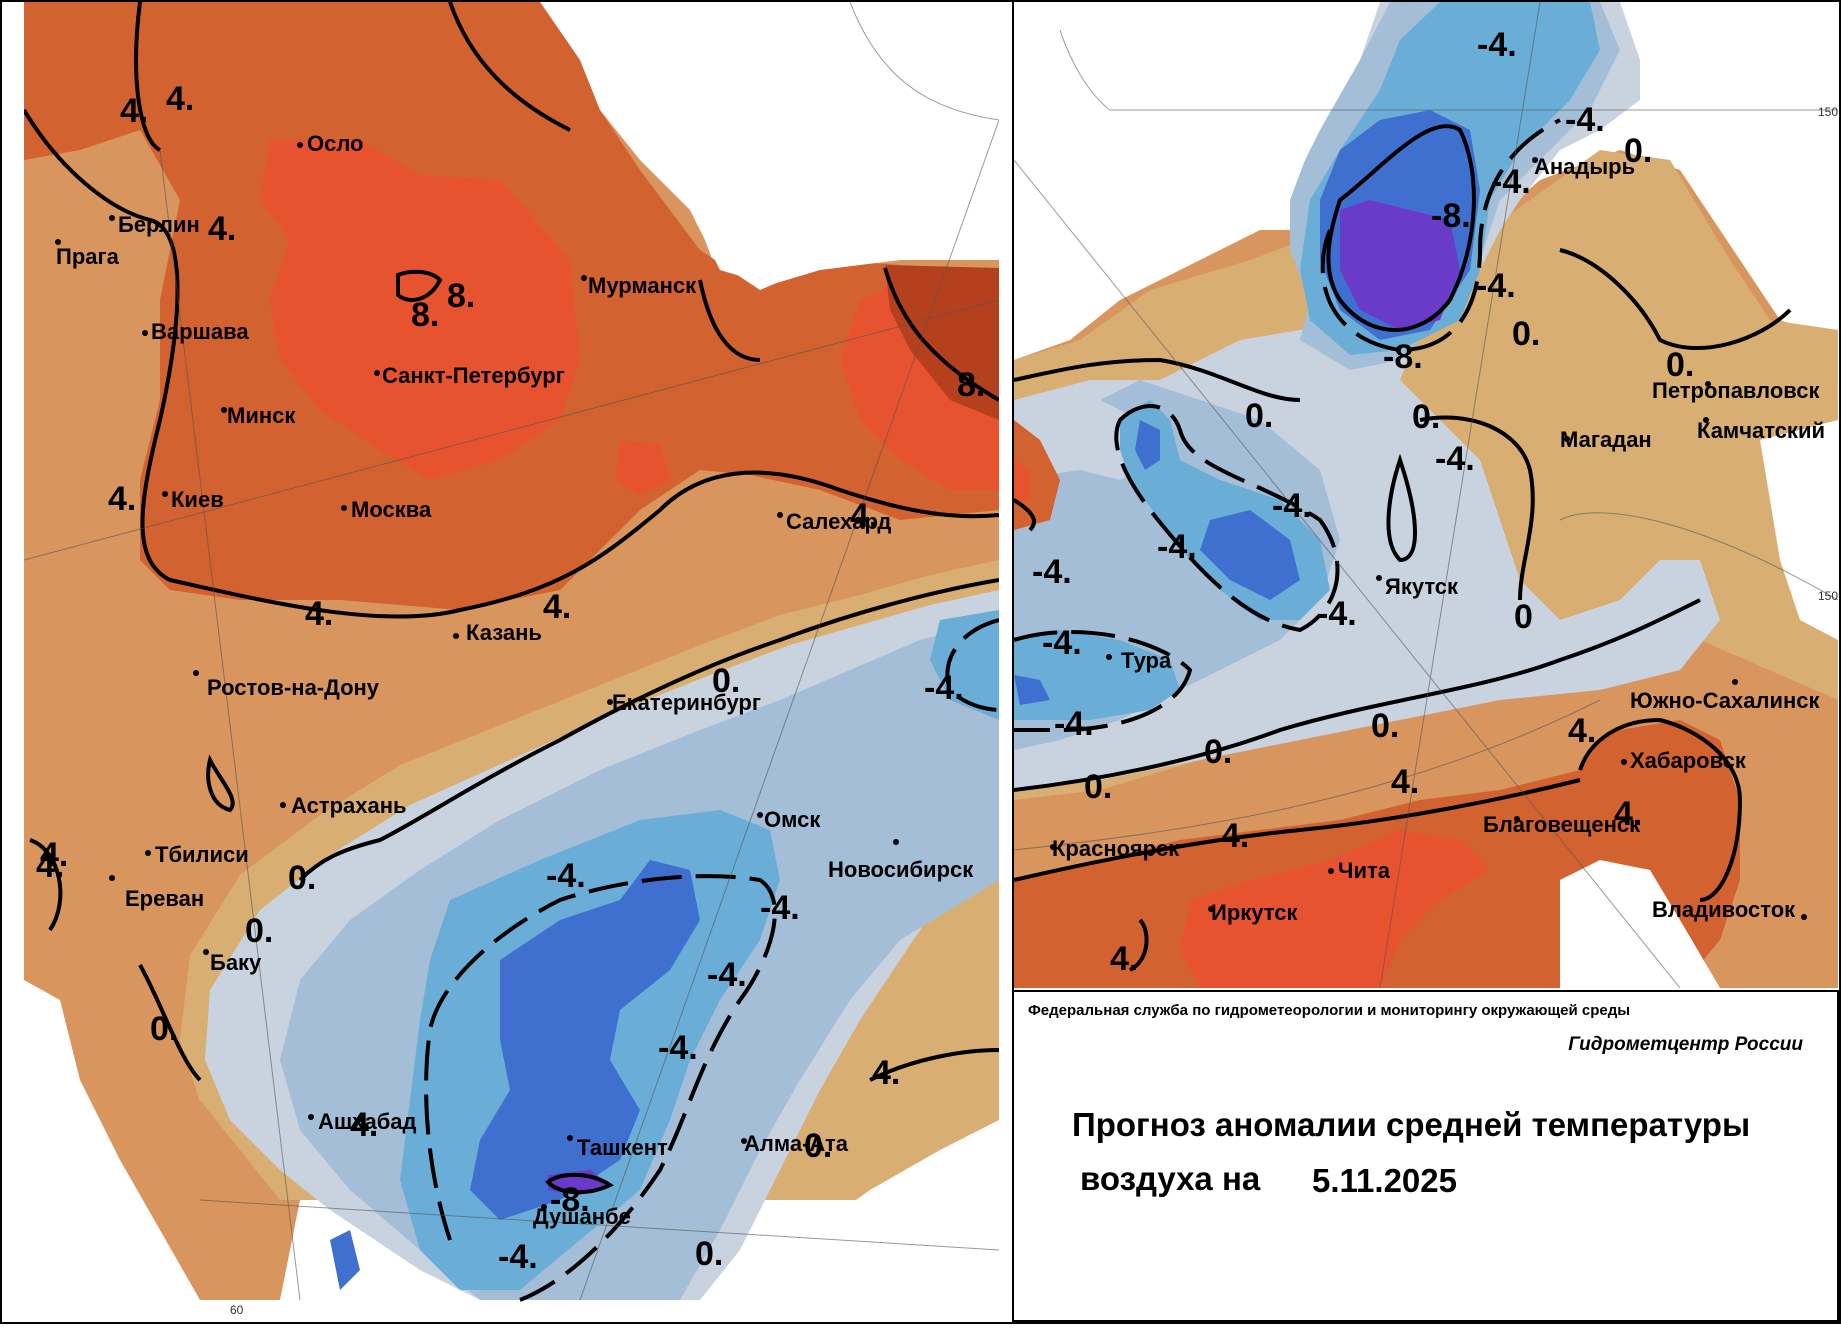 The height and width of the screenshot is (1329, 1841). What do you see at coordinates (1828, 112) in the screenshot?
I see `graticule-label-150-top: 150` at bounding box center [1828, 112].